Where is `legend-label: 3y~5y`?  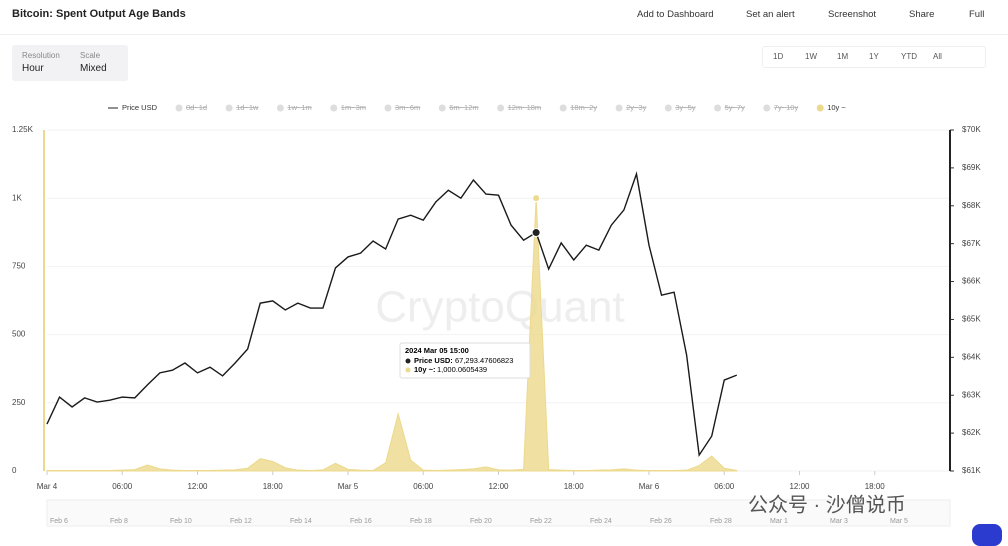
legend-label: 3y~5y is located at coordinates (685, 107).